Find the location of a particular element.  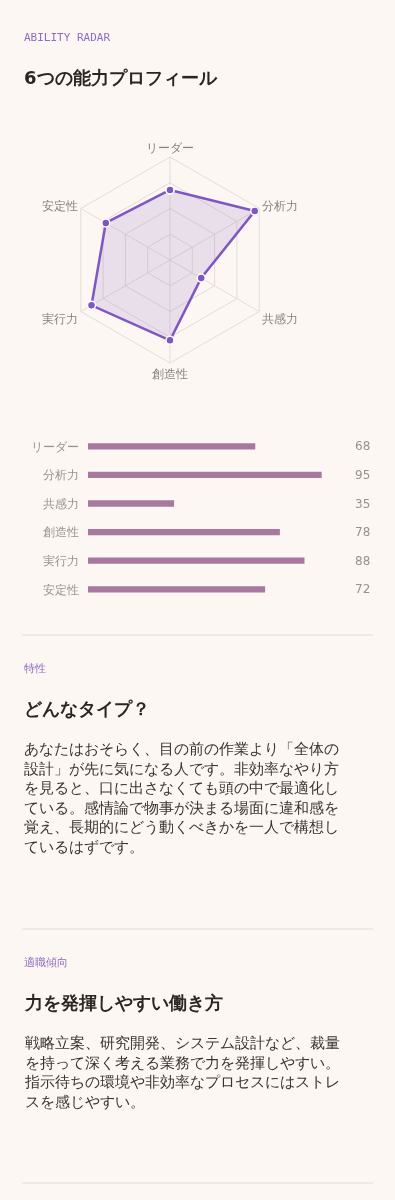

y-tick-label: 創造性 is located at coordinates (61, 532).